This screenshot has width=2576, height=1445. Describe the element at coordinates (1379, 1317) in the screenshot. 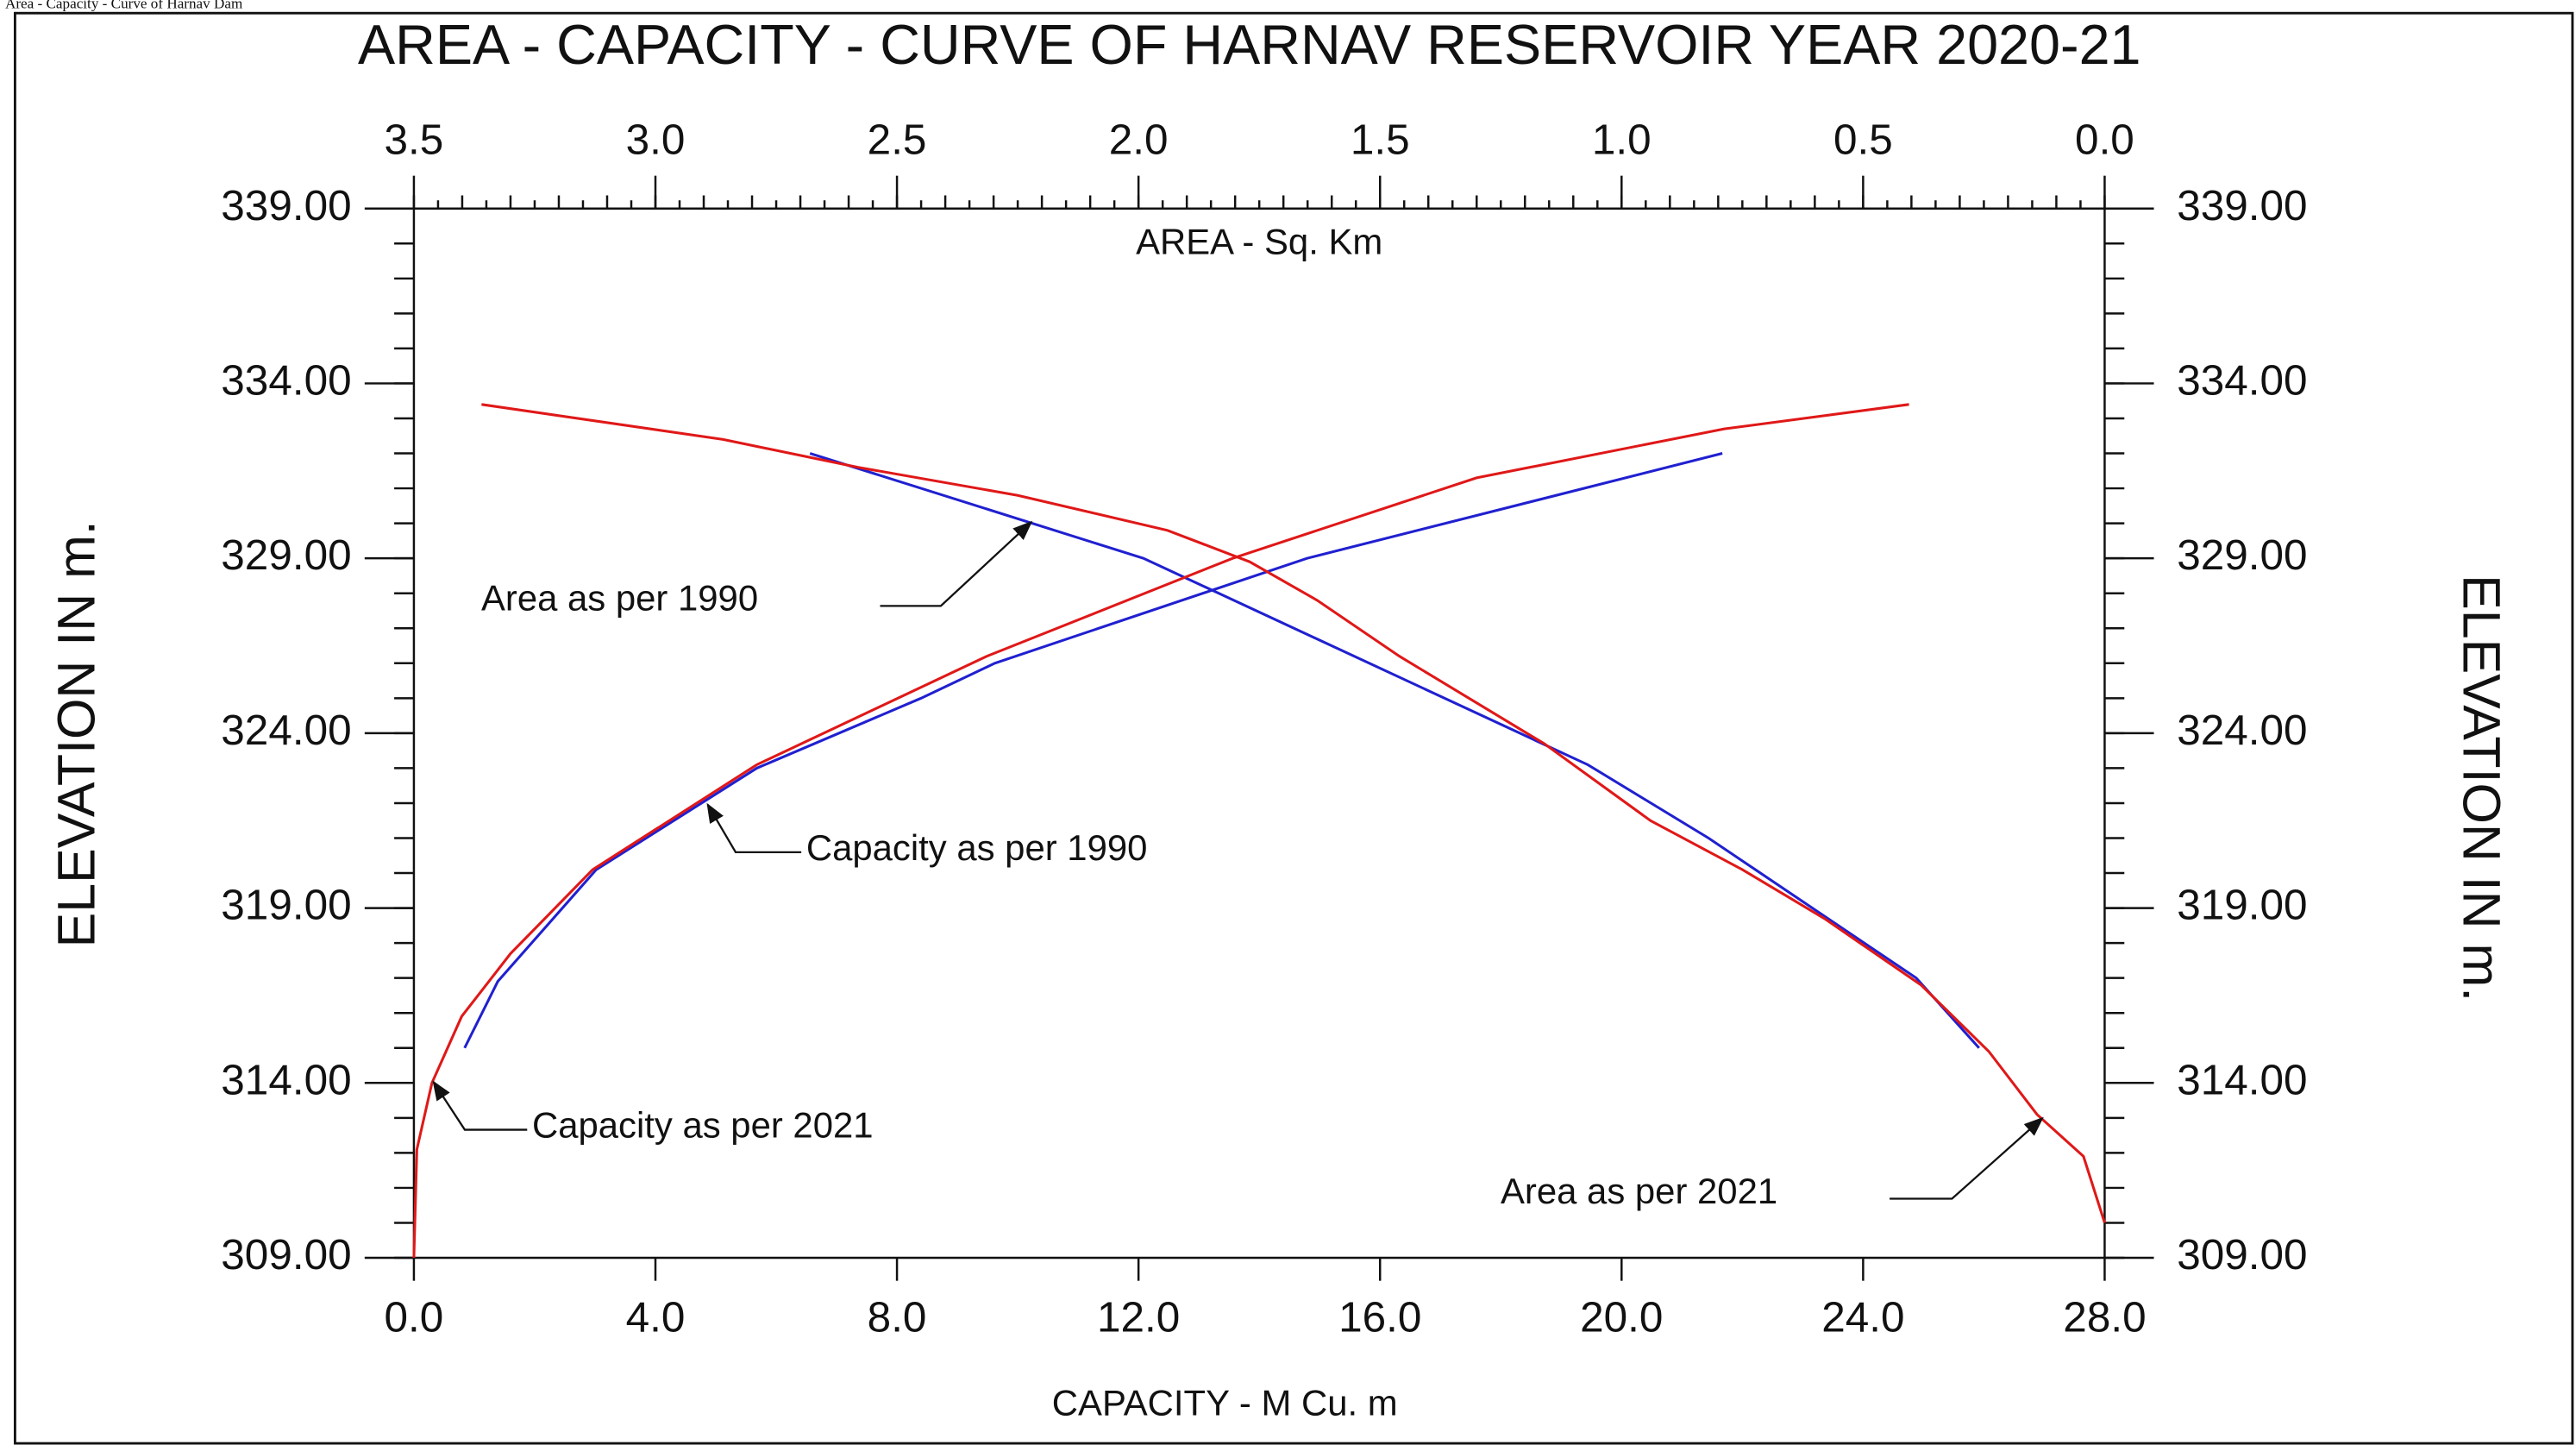

I see `x-tick-label: 16.0` at that location.